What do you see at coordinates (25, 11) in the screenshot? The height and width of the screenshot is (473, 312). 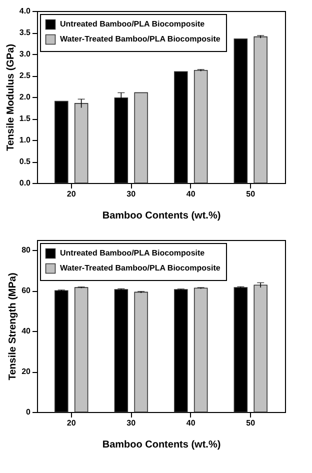 I see `y-tick-label: 4.0` at bounding box center [25, 11].